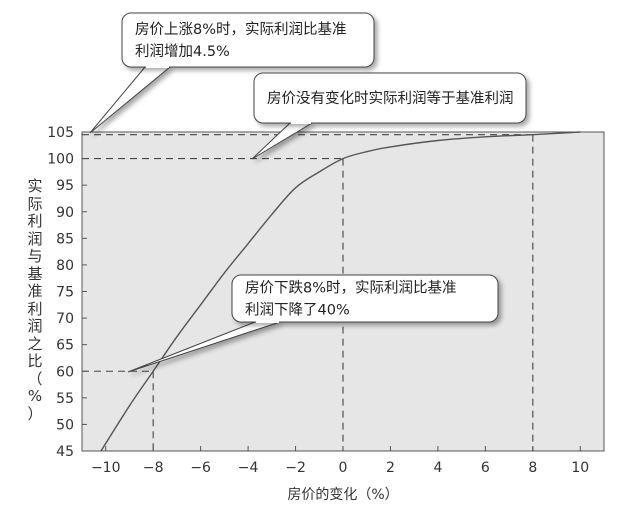  I want to click on x-axis: −10 −8 −6 −4 −2 0 2 4 6 8 10, so click(340, 461).